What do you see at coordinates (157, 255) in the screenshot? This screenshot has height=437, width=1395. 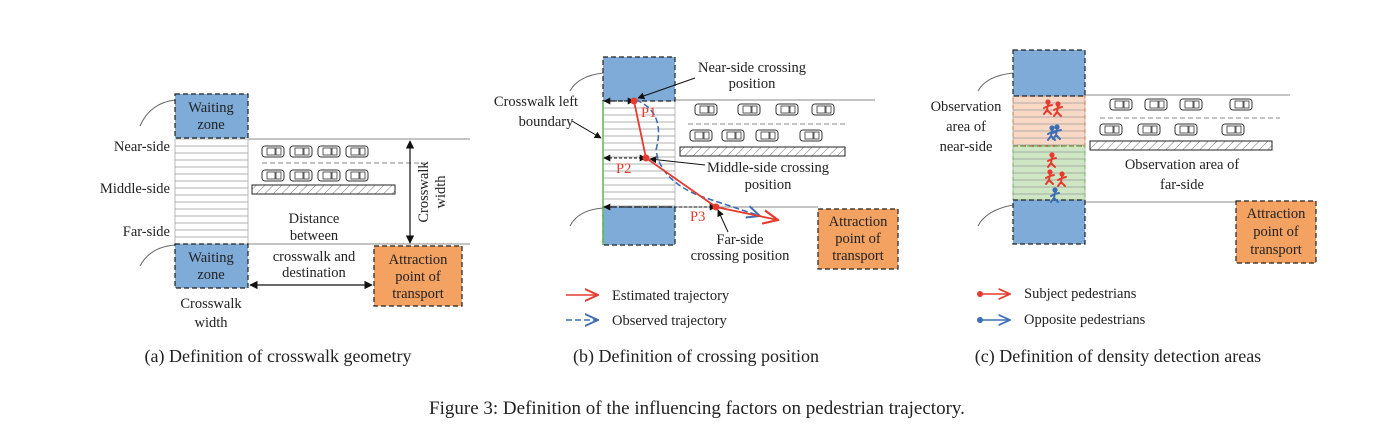 I see `curb-bottom-left` at bounding box center [157, 255].